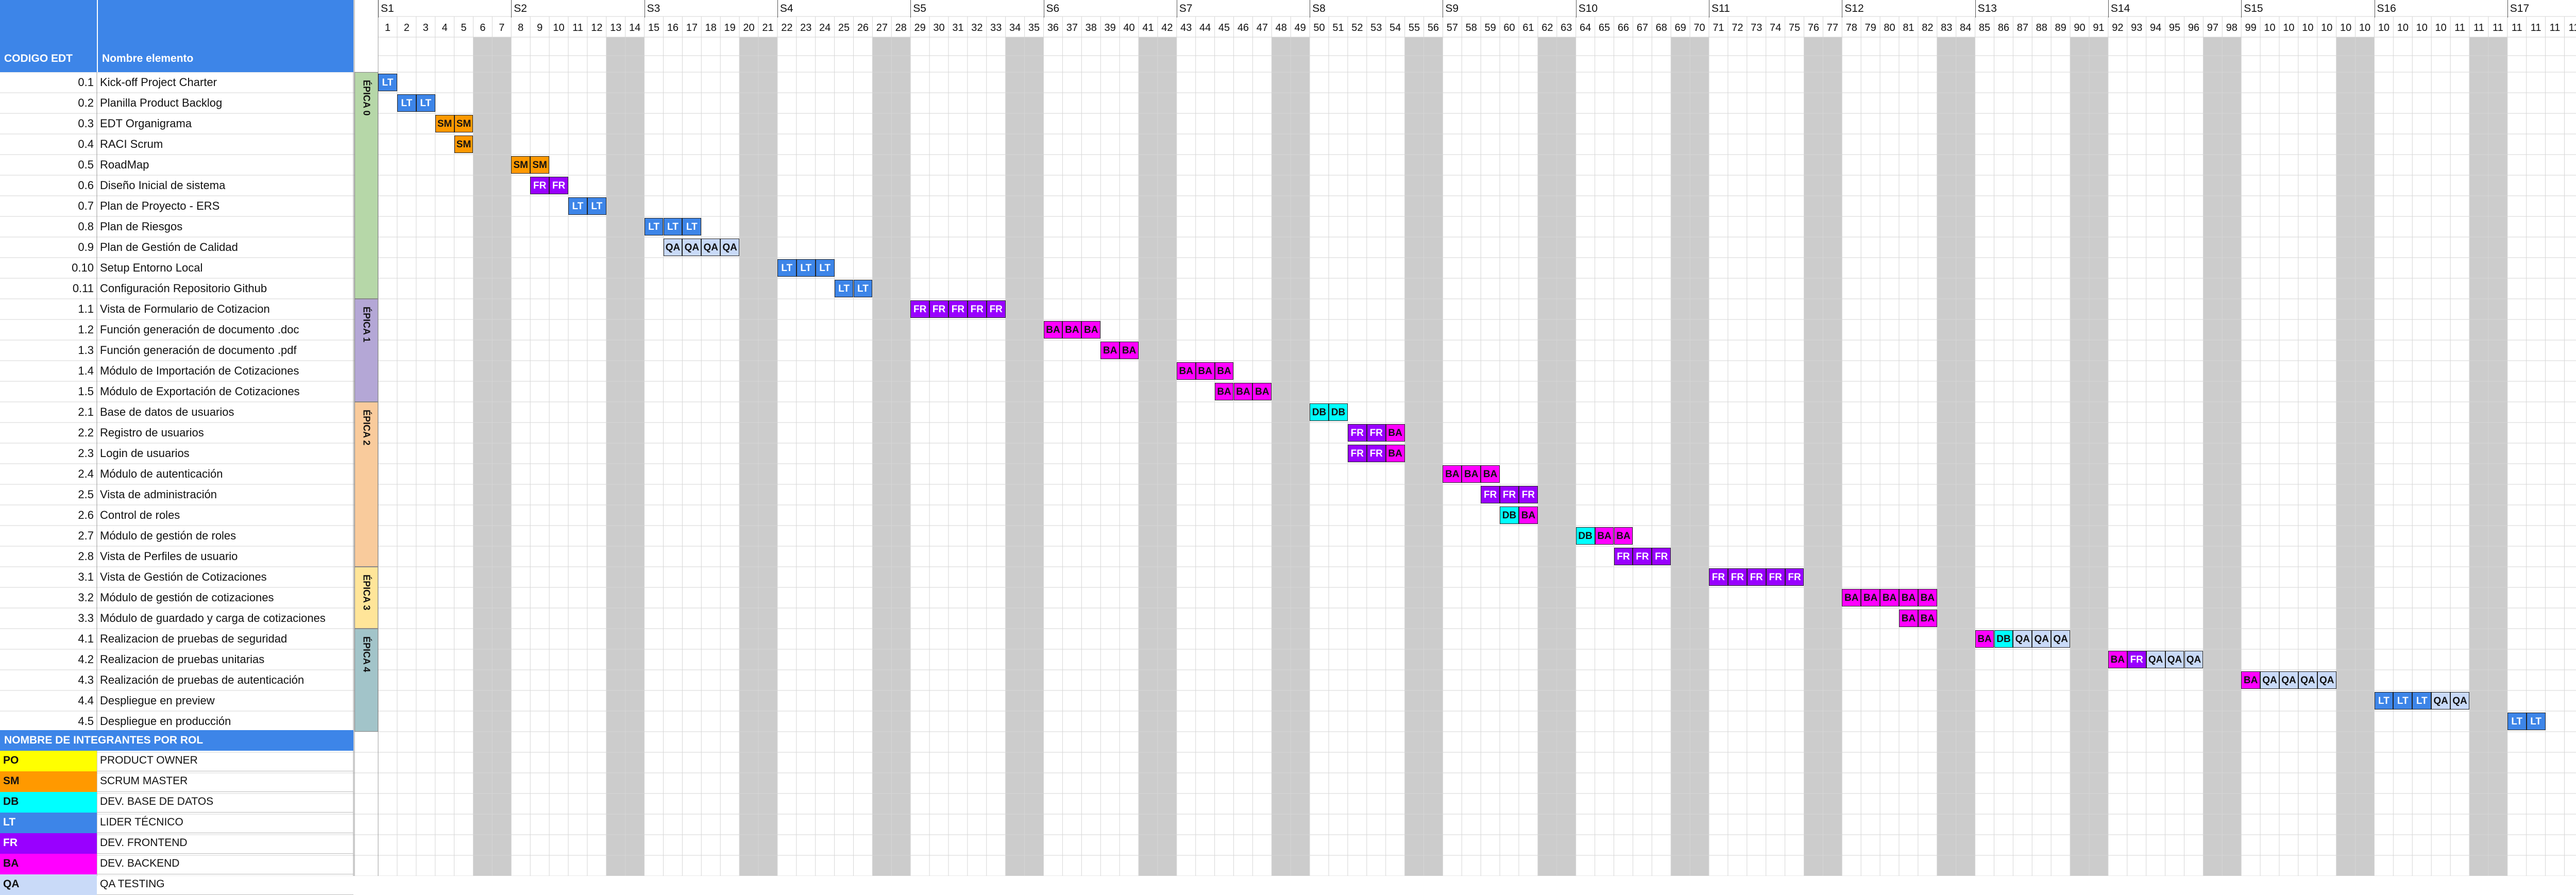  What do you see at coordinates (2231, 28) in the screenshot?
I see `day-label: 98` at bounding box center [2231, 28].